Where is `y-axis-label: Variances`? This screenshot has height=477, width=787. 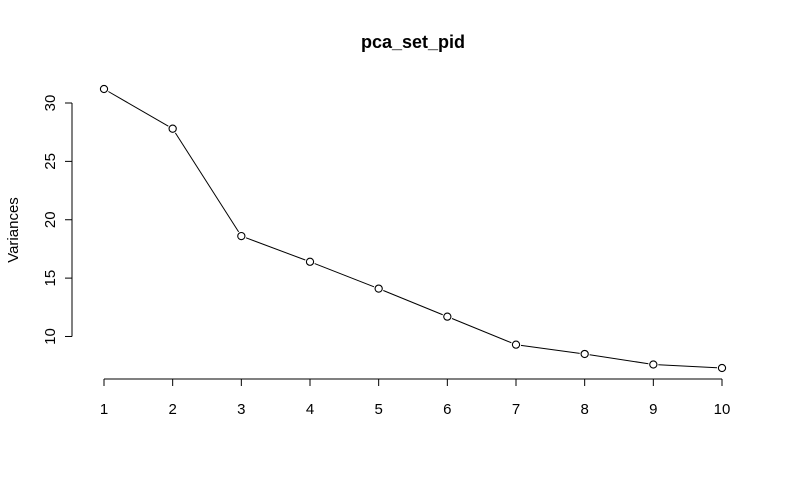 y-axis-label: Variances is located at coordinates (13, 230).